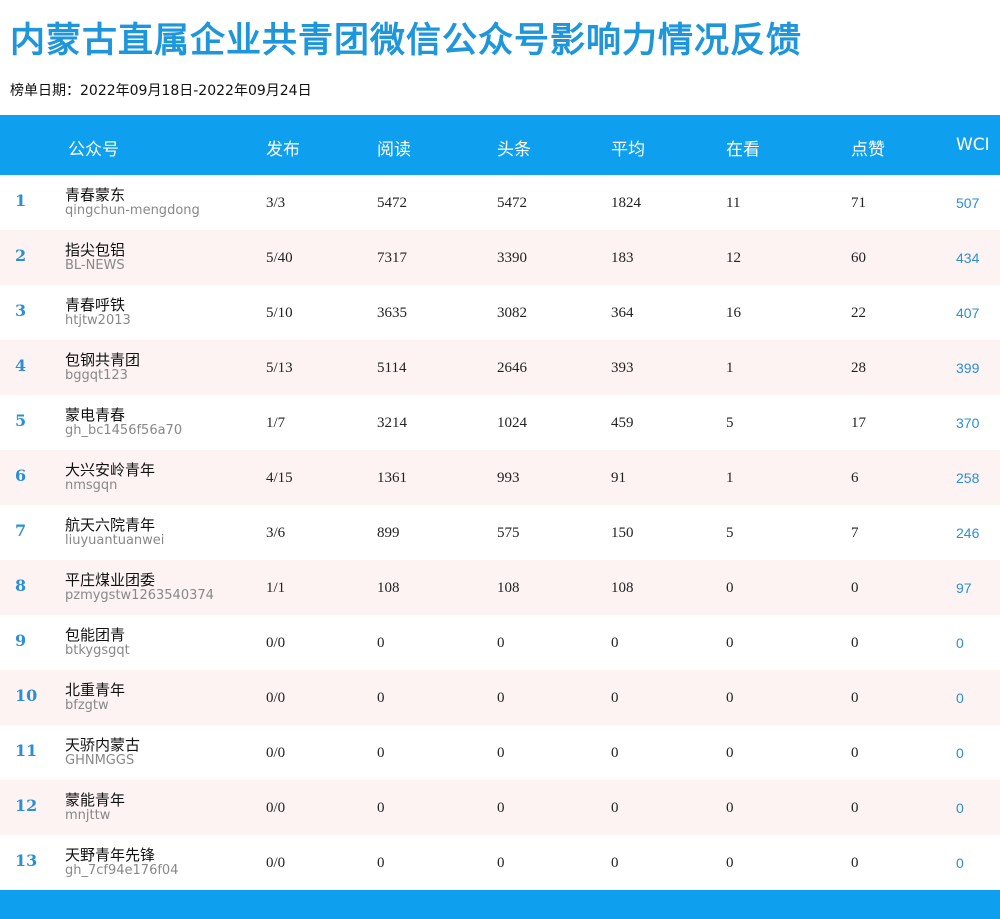 The height and width of the screenshot is (919, 1000). I want to click on headline-cell: 2646, so click(512, 368).